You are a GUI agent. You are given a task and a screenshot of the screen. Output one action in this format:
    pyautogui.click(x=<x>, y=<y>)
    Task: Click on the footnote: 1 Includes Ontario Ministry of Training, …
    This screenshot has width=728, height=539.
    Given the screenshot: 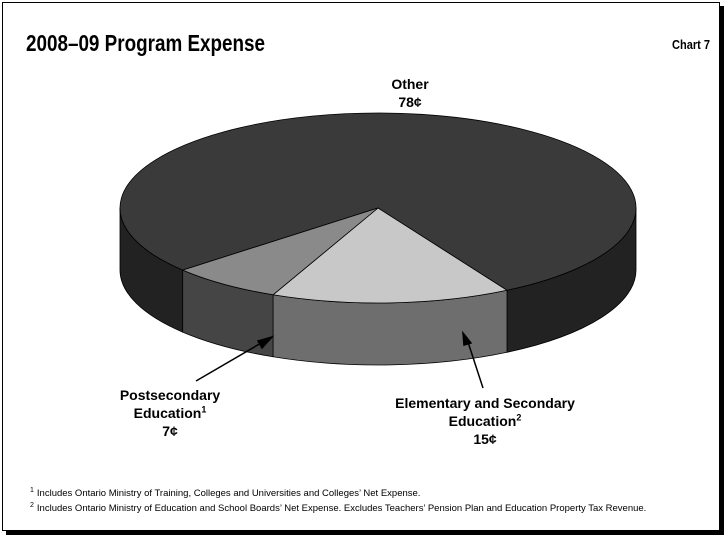 What is the action you would take?
    pyautogui.click(x=340, y=492)
    